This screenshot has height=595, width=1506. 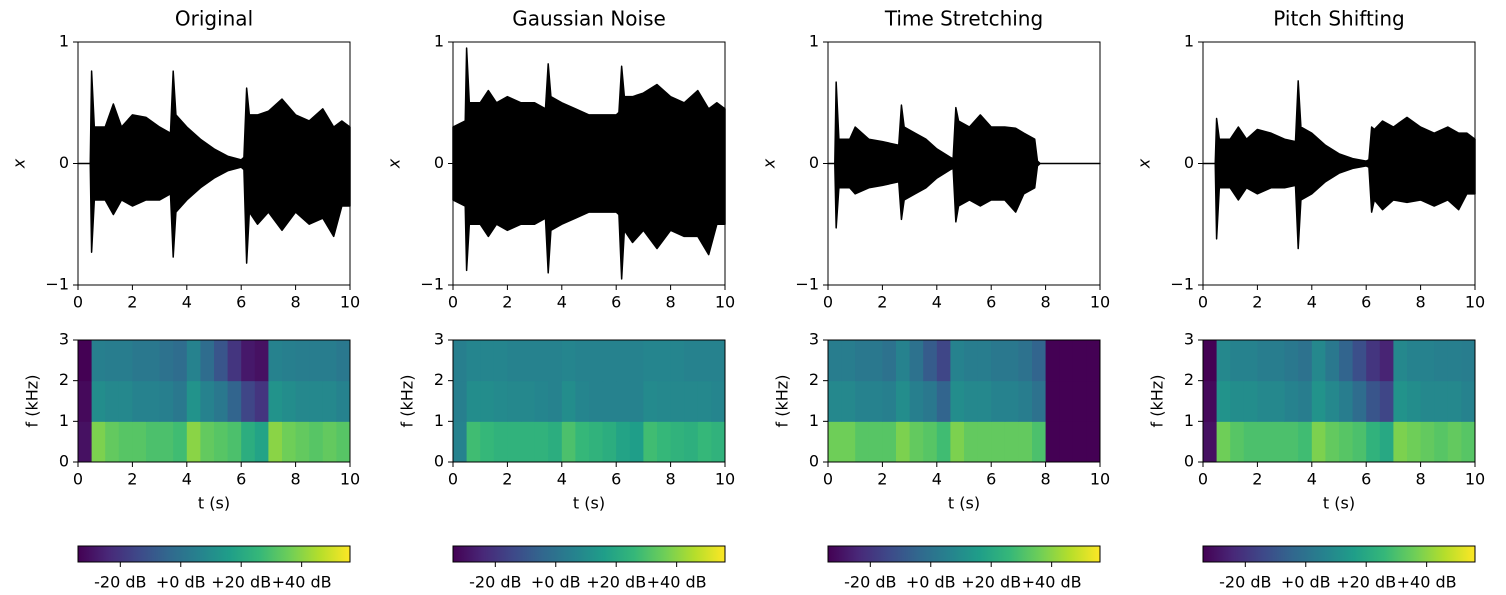 I want to click on colorbar, so click(x=1339, y=554).